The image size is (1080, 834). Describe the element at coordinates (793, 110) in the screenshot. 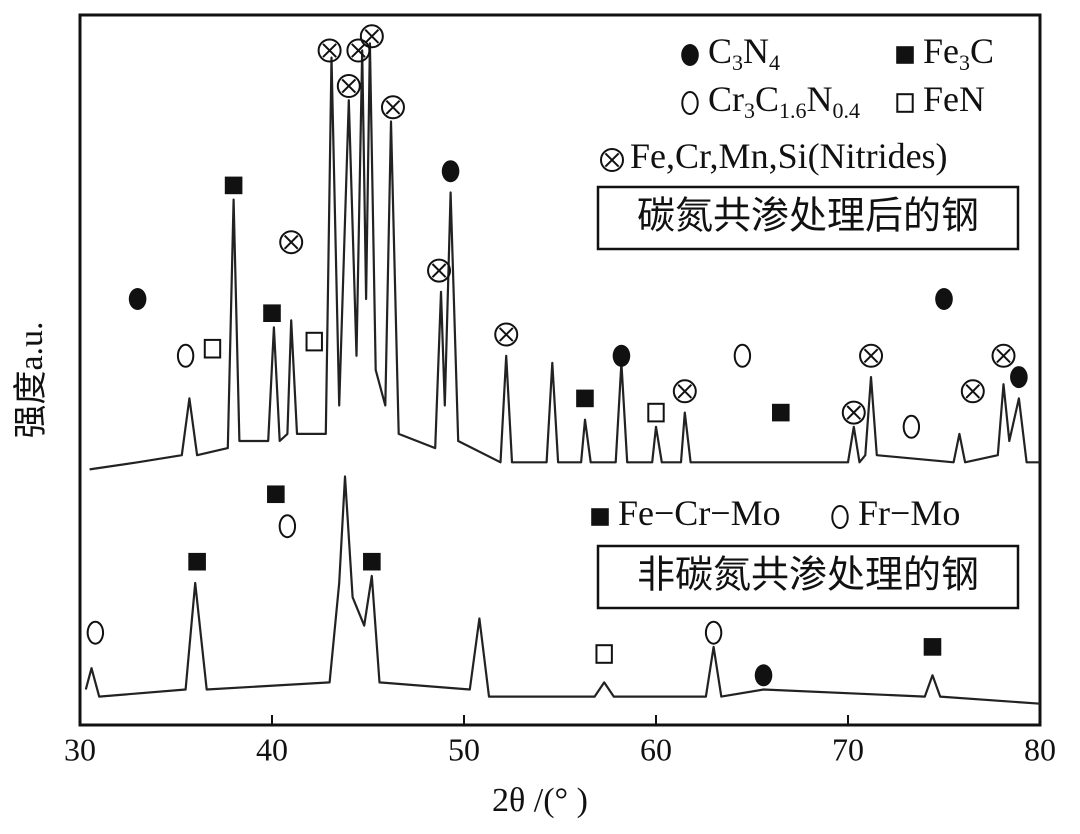

I see `legend-subscript: 1.6` at that location.